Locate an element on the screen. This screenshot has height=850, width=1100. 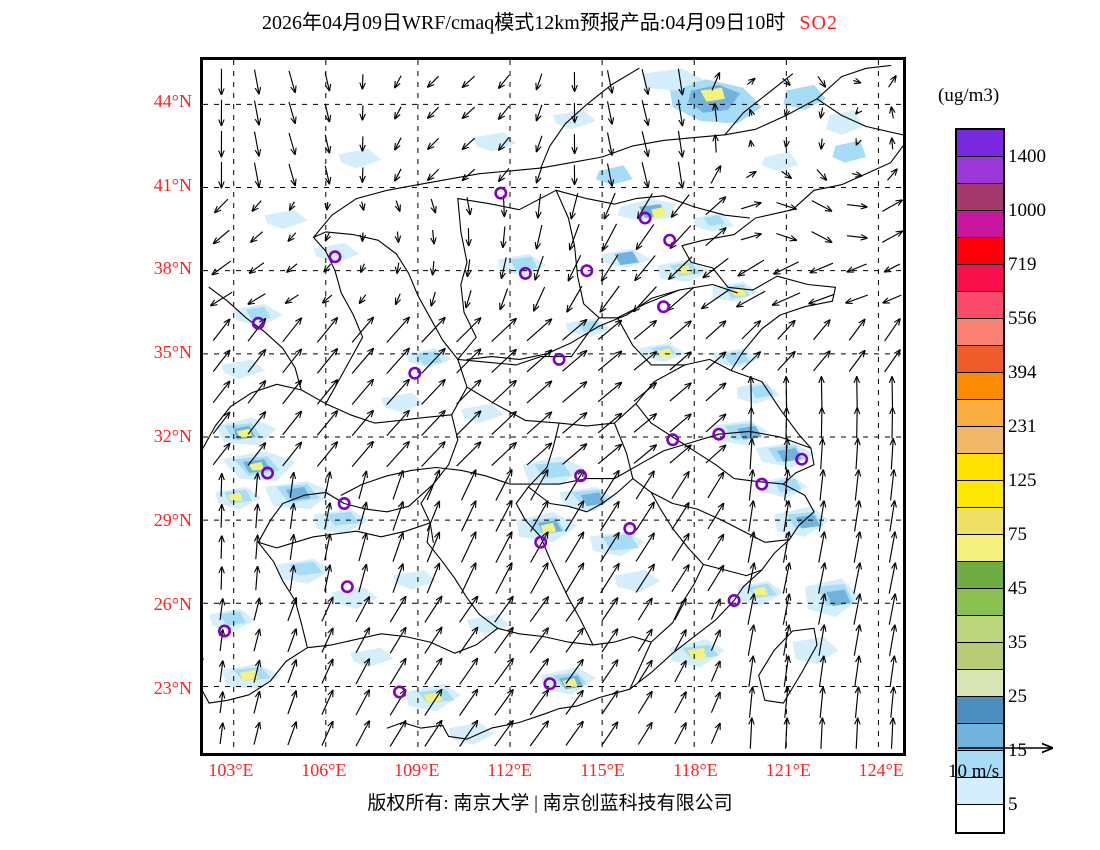
lat-tick-label: 44°N is located at coordinates (172, 100).